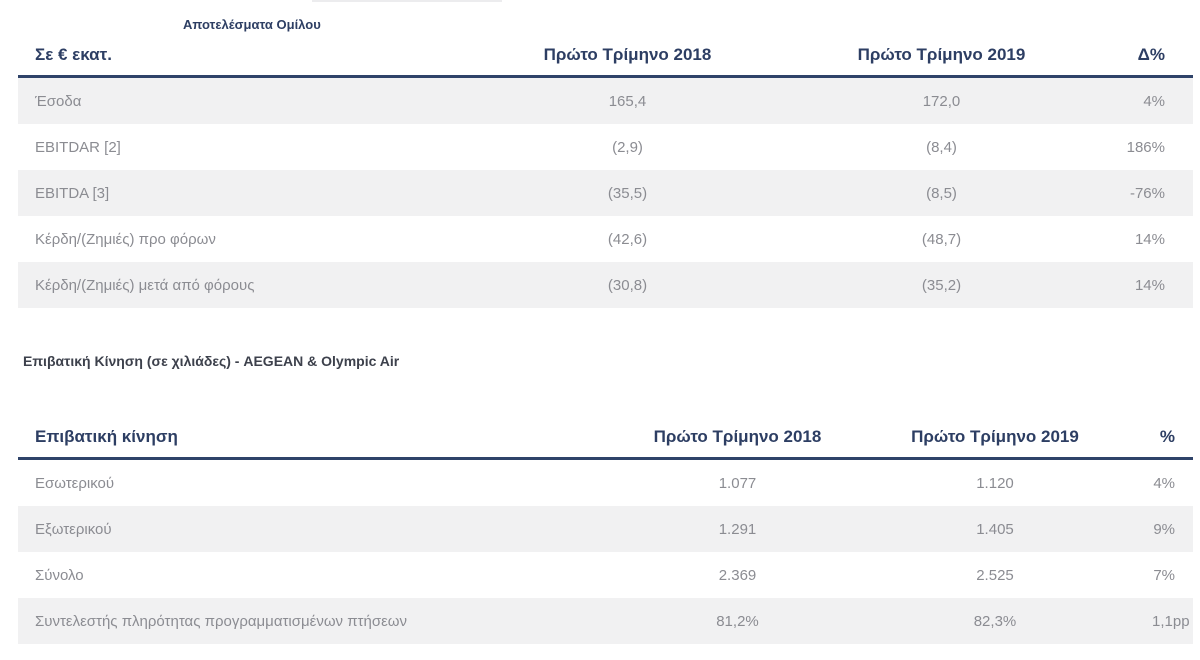  I want to click on row-label: Εξωτερικού, so click(73, 529).